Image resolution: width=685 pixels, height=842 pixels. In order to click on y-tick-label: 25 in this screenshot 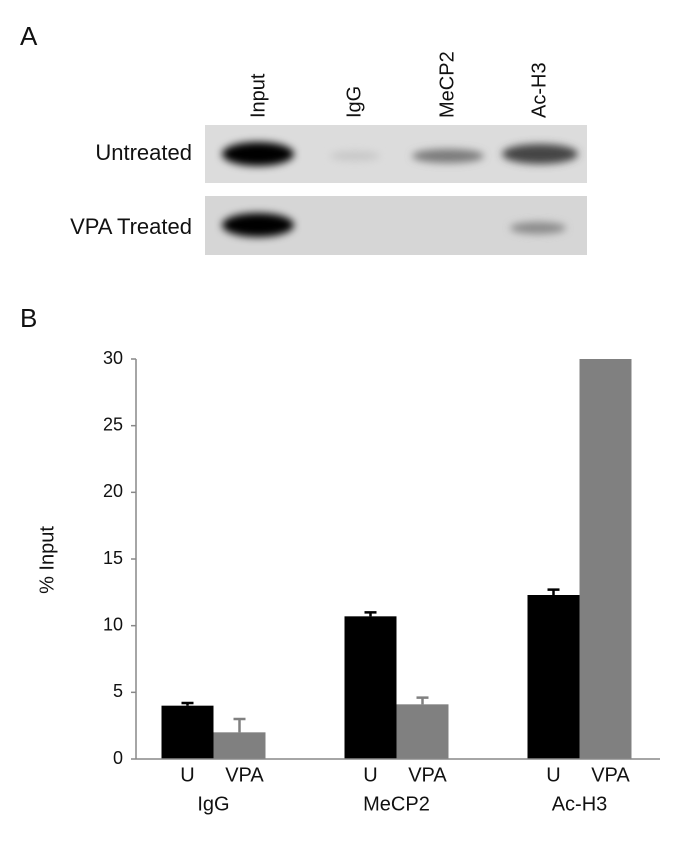, I will do `click(113, 424)`.